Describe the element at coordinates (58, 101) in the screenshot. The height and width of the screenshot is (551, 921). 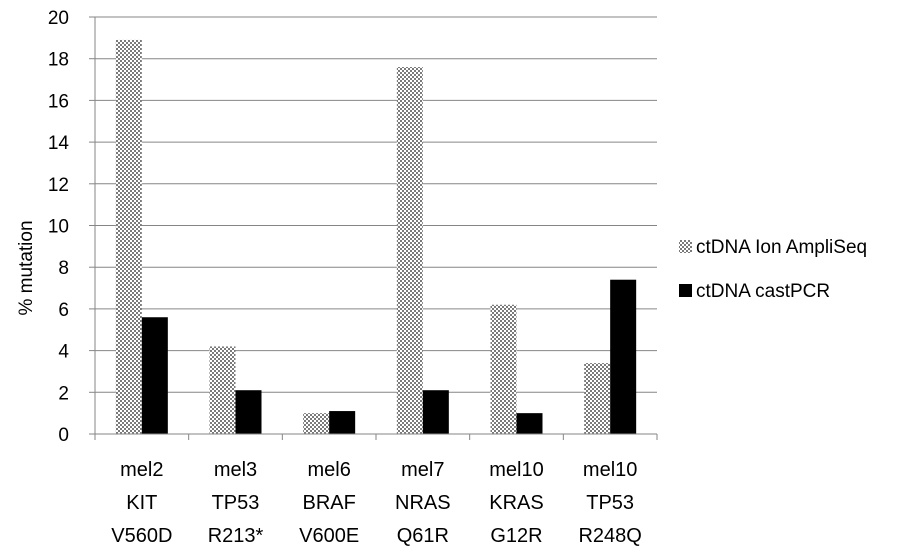
I see `y-tick-label: 16` at that location.